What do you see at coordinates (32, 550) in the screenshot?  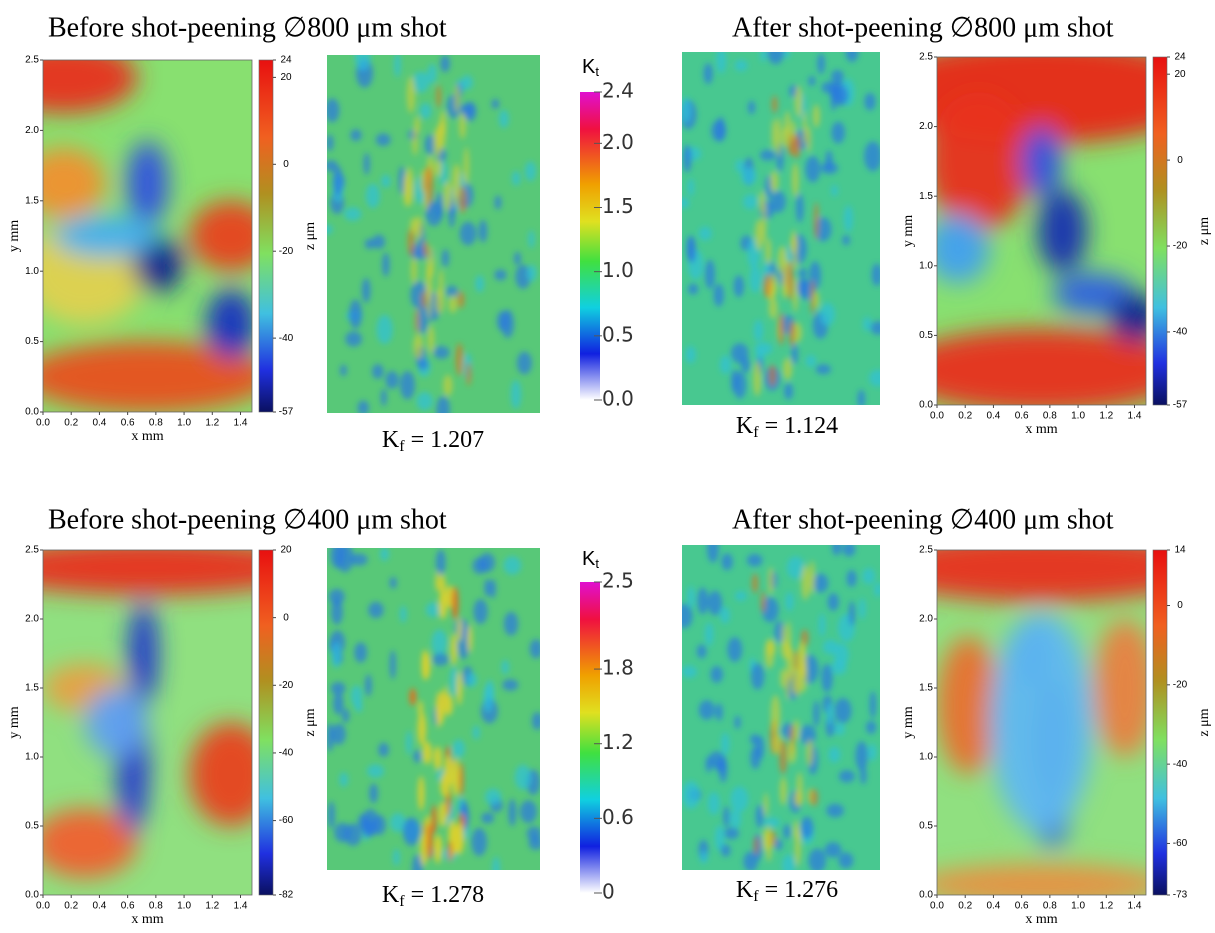 I see `y-tick-label: 2.5` at bounding box center [32, 550].